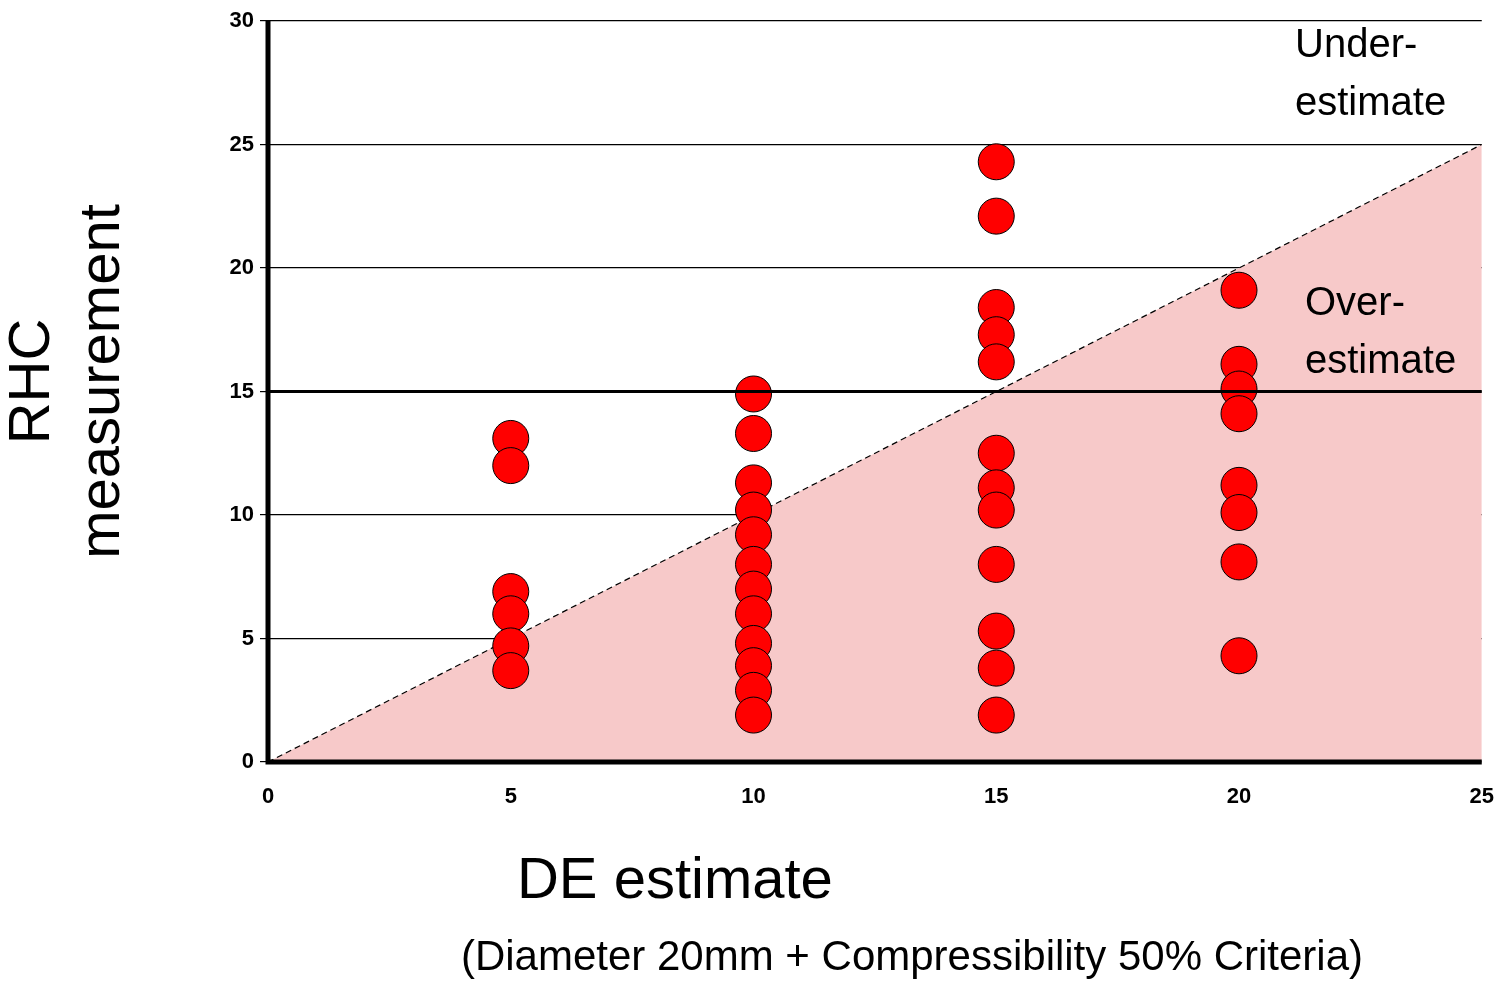 The width and height of the screenshot is (1508, 983). What do you see at coordinates (1482, 796) in the screenshot?
I see `x-tick-label: 25` at bounding box center [1482, 796].